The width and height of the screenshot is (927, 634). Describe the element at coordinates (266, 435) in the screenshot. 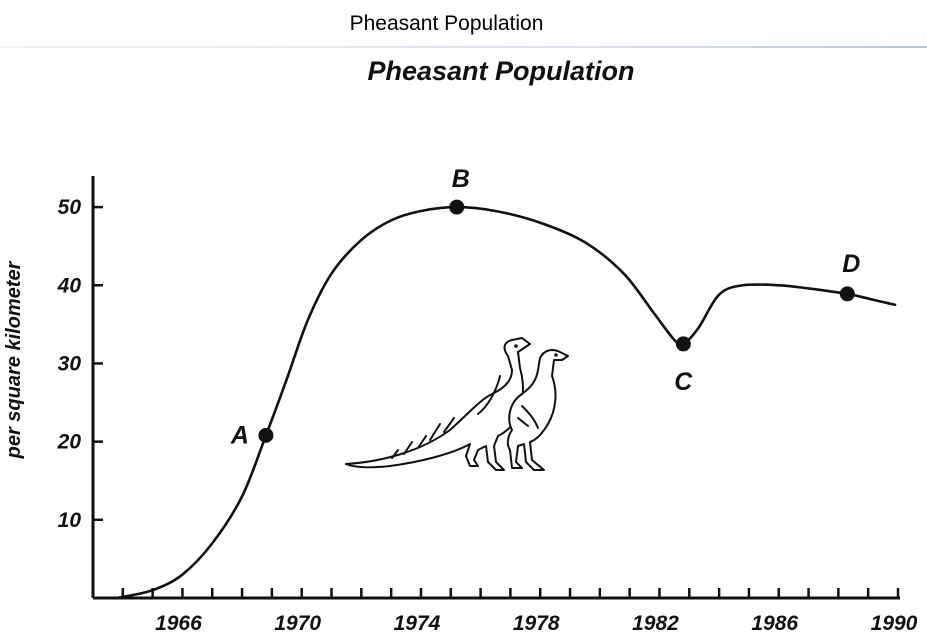

I see `point-a-marker` at that location.